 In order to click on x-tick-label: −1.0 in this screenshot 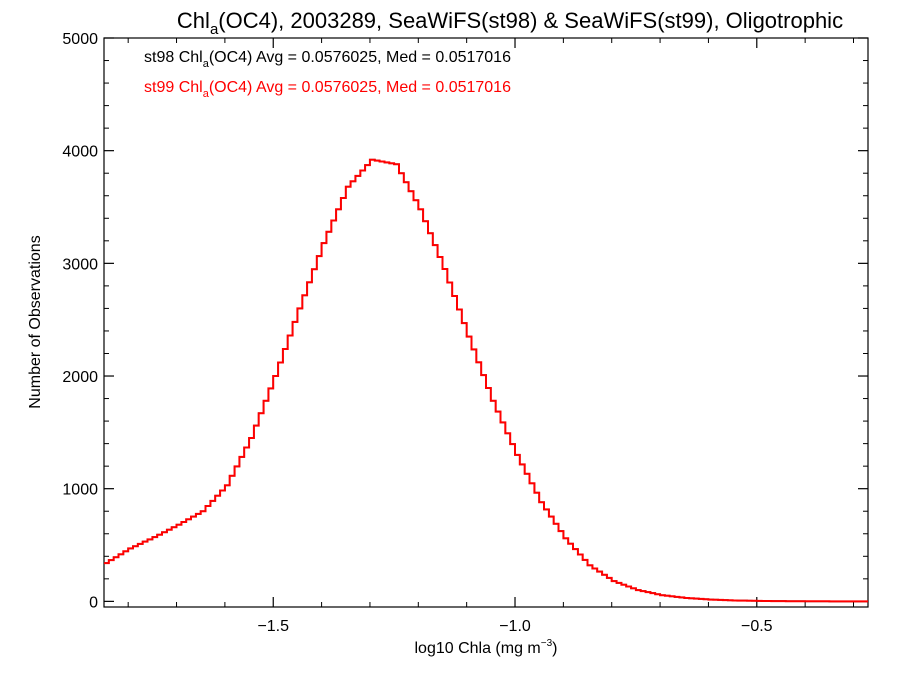, I will do `click(515, 626)`.